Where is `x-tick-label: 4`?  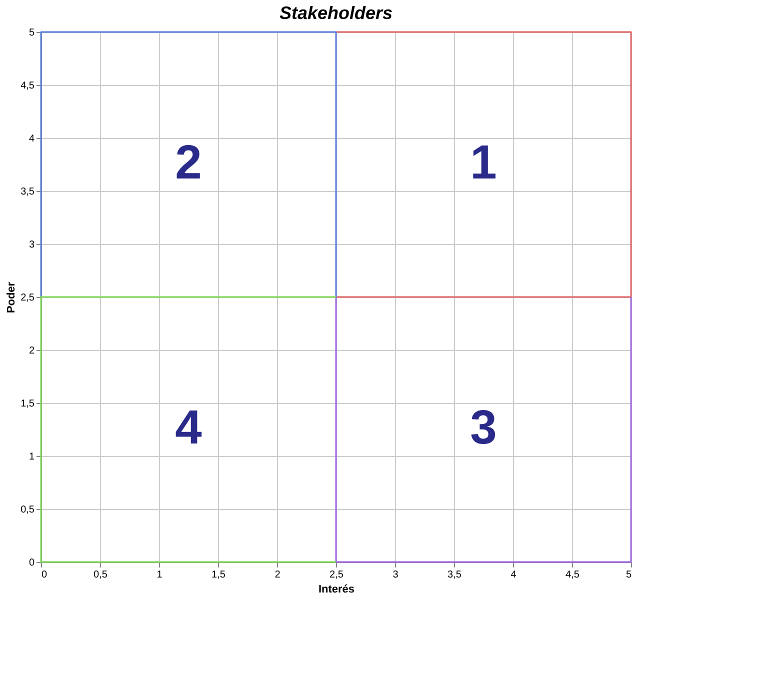
x-tick-label: 4 is located at coordinates (513, 575).